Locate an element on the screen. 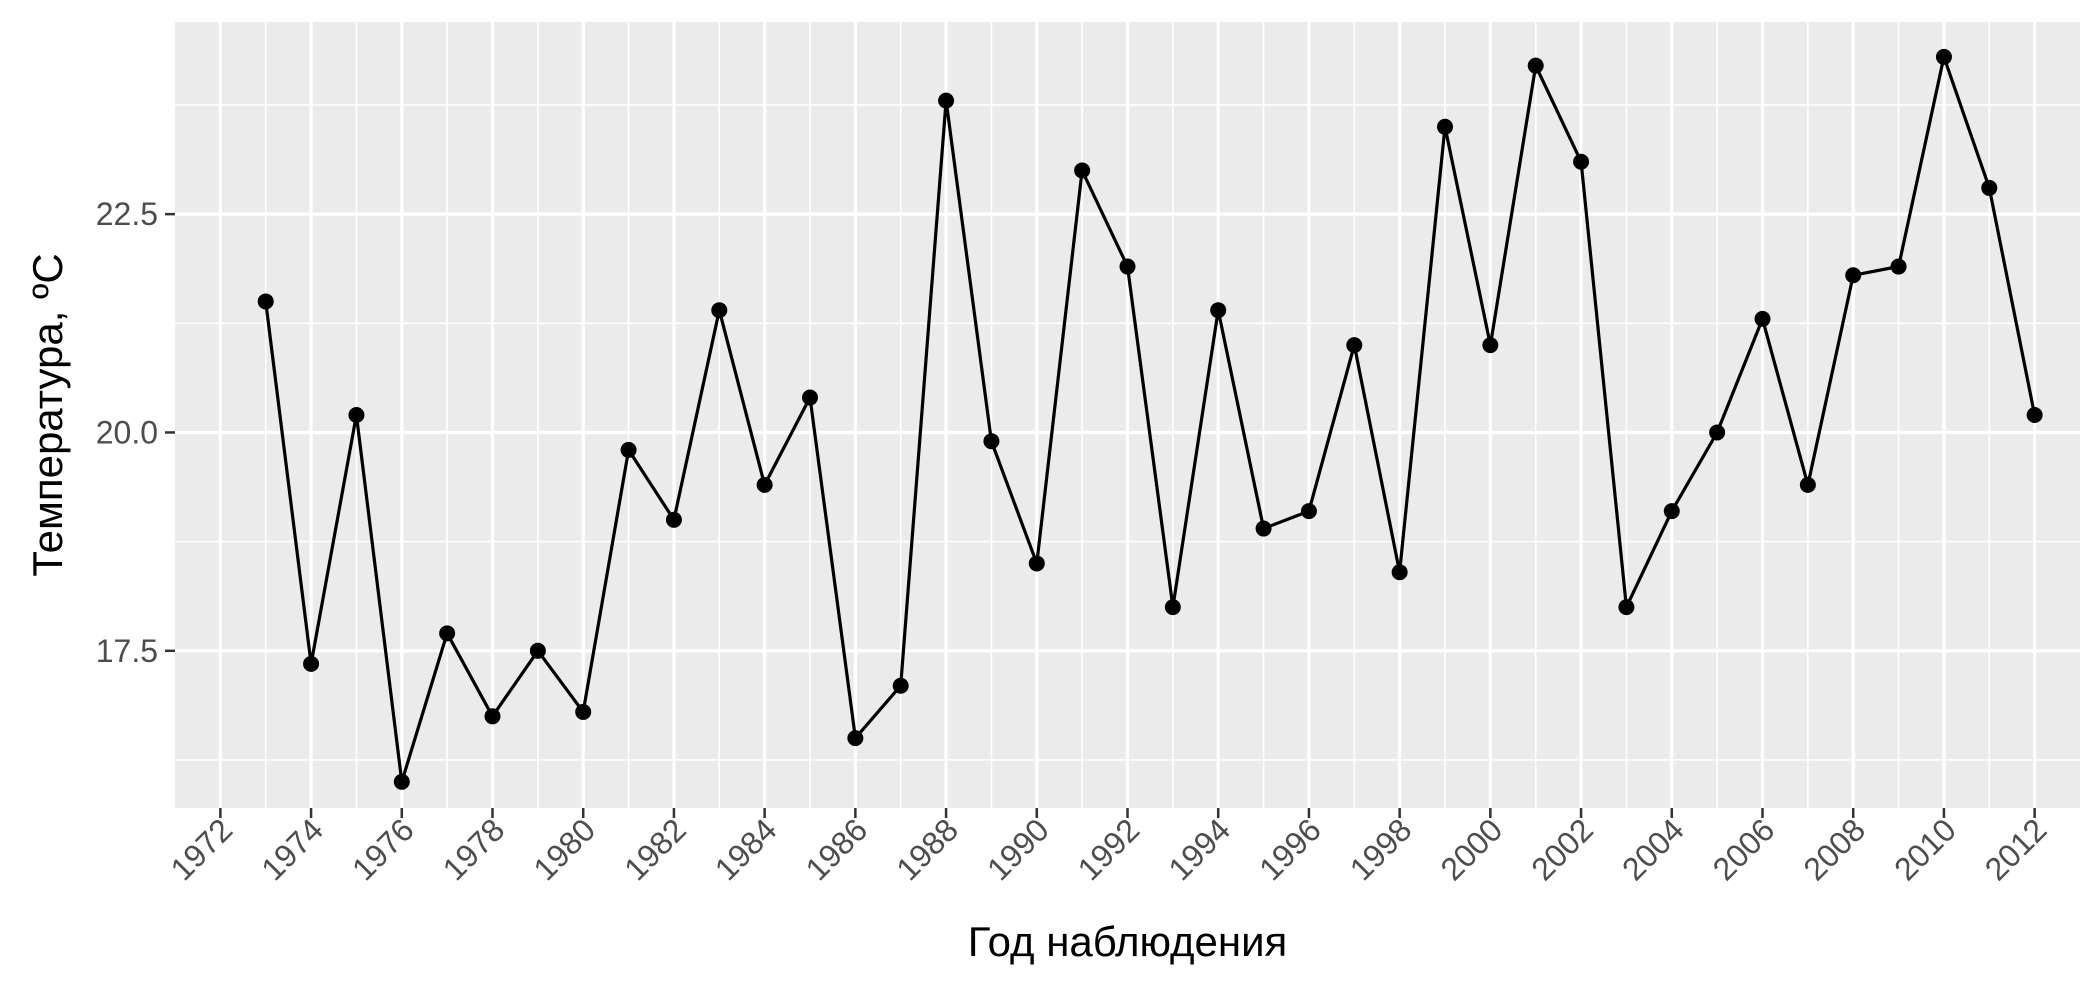 The width and height of the screenshot is (2100, 990). x-tick-label: 2002 is located at coordinates (1562, 849).